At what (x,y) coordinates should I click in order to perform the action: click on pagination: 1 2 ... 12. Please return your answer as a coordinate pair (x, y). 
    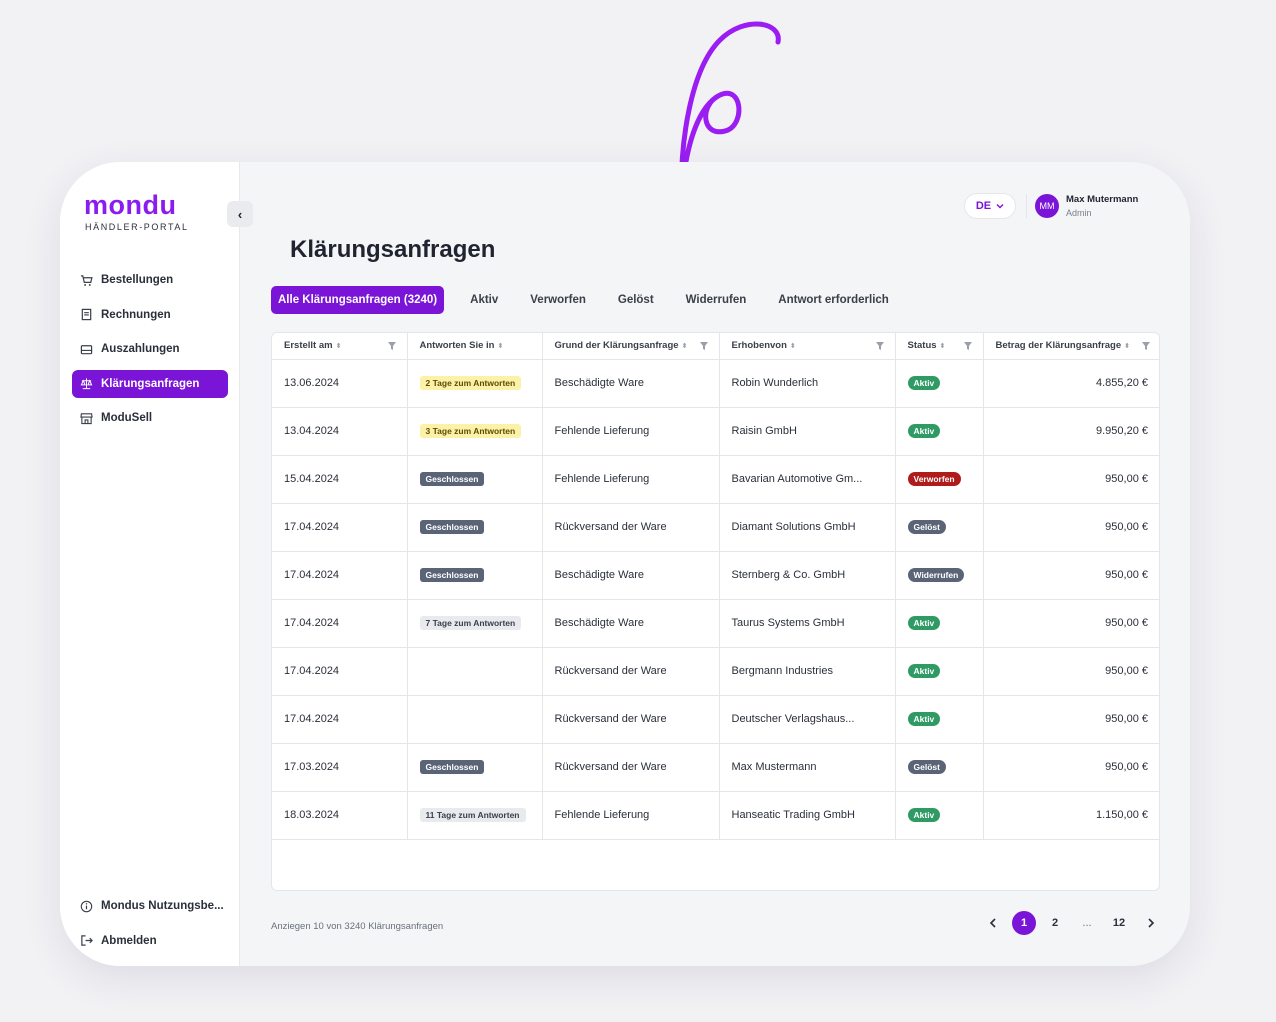
    Looking at the image, I should click on (1072, 923).